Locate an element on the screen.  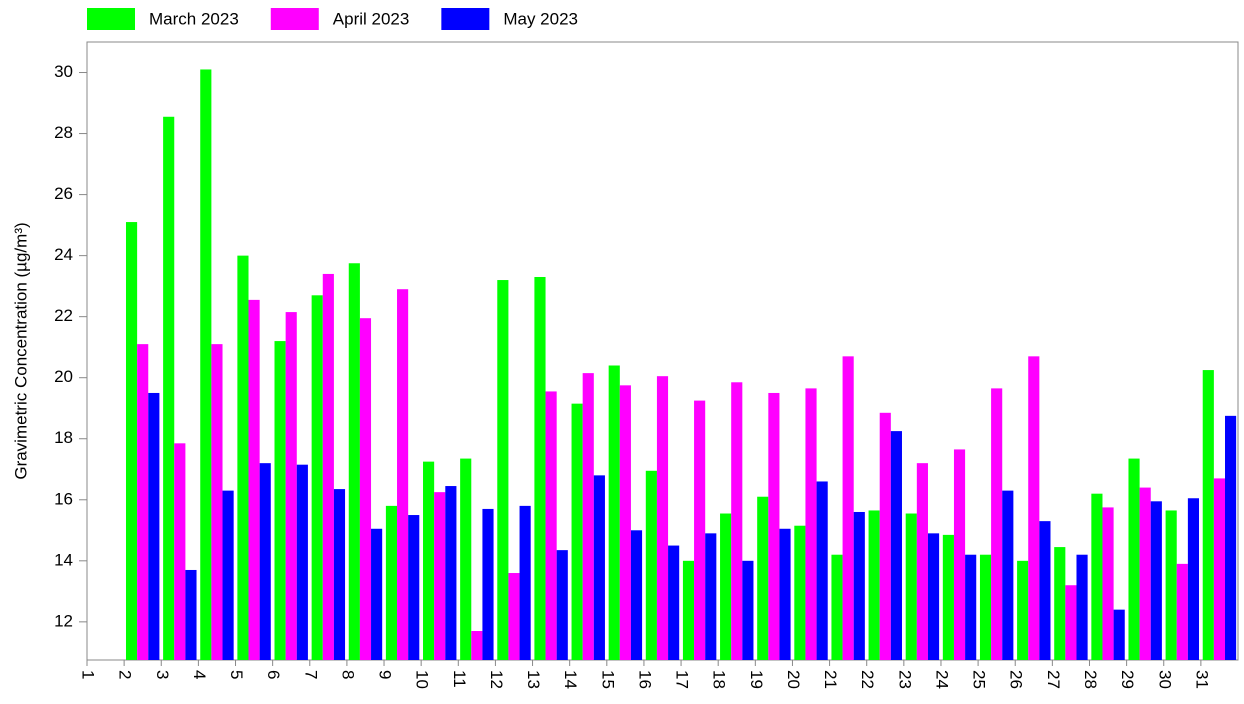
y-tick-label: 18 is located at coordinates (63, 437).